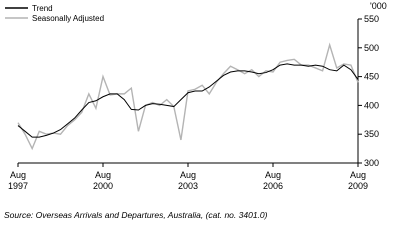 The width and height of the screenshot is (397, 240). What do you see at coordinates (371, 19) in the screenshot?
I see `y-tick-label: 550` at bounding box center [371, 19].